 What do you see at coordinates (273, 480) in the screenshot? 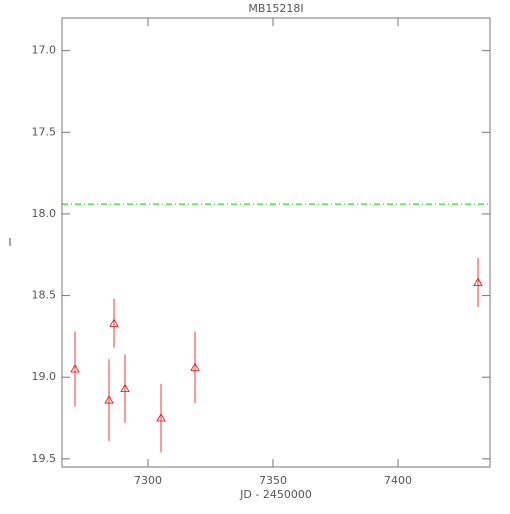
I see `x-tick-label: 7350` at bounding box center [273, 480].